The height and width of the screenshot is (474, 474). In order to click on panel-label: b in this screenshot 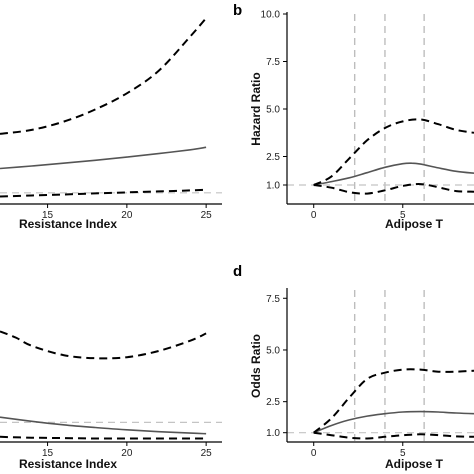, I will do `click(237, 10)`.